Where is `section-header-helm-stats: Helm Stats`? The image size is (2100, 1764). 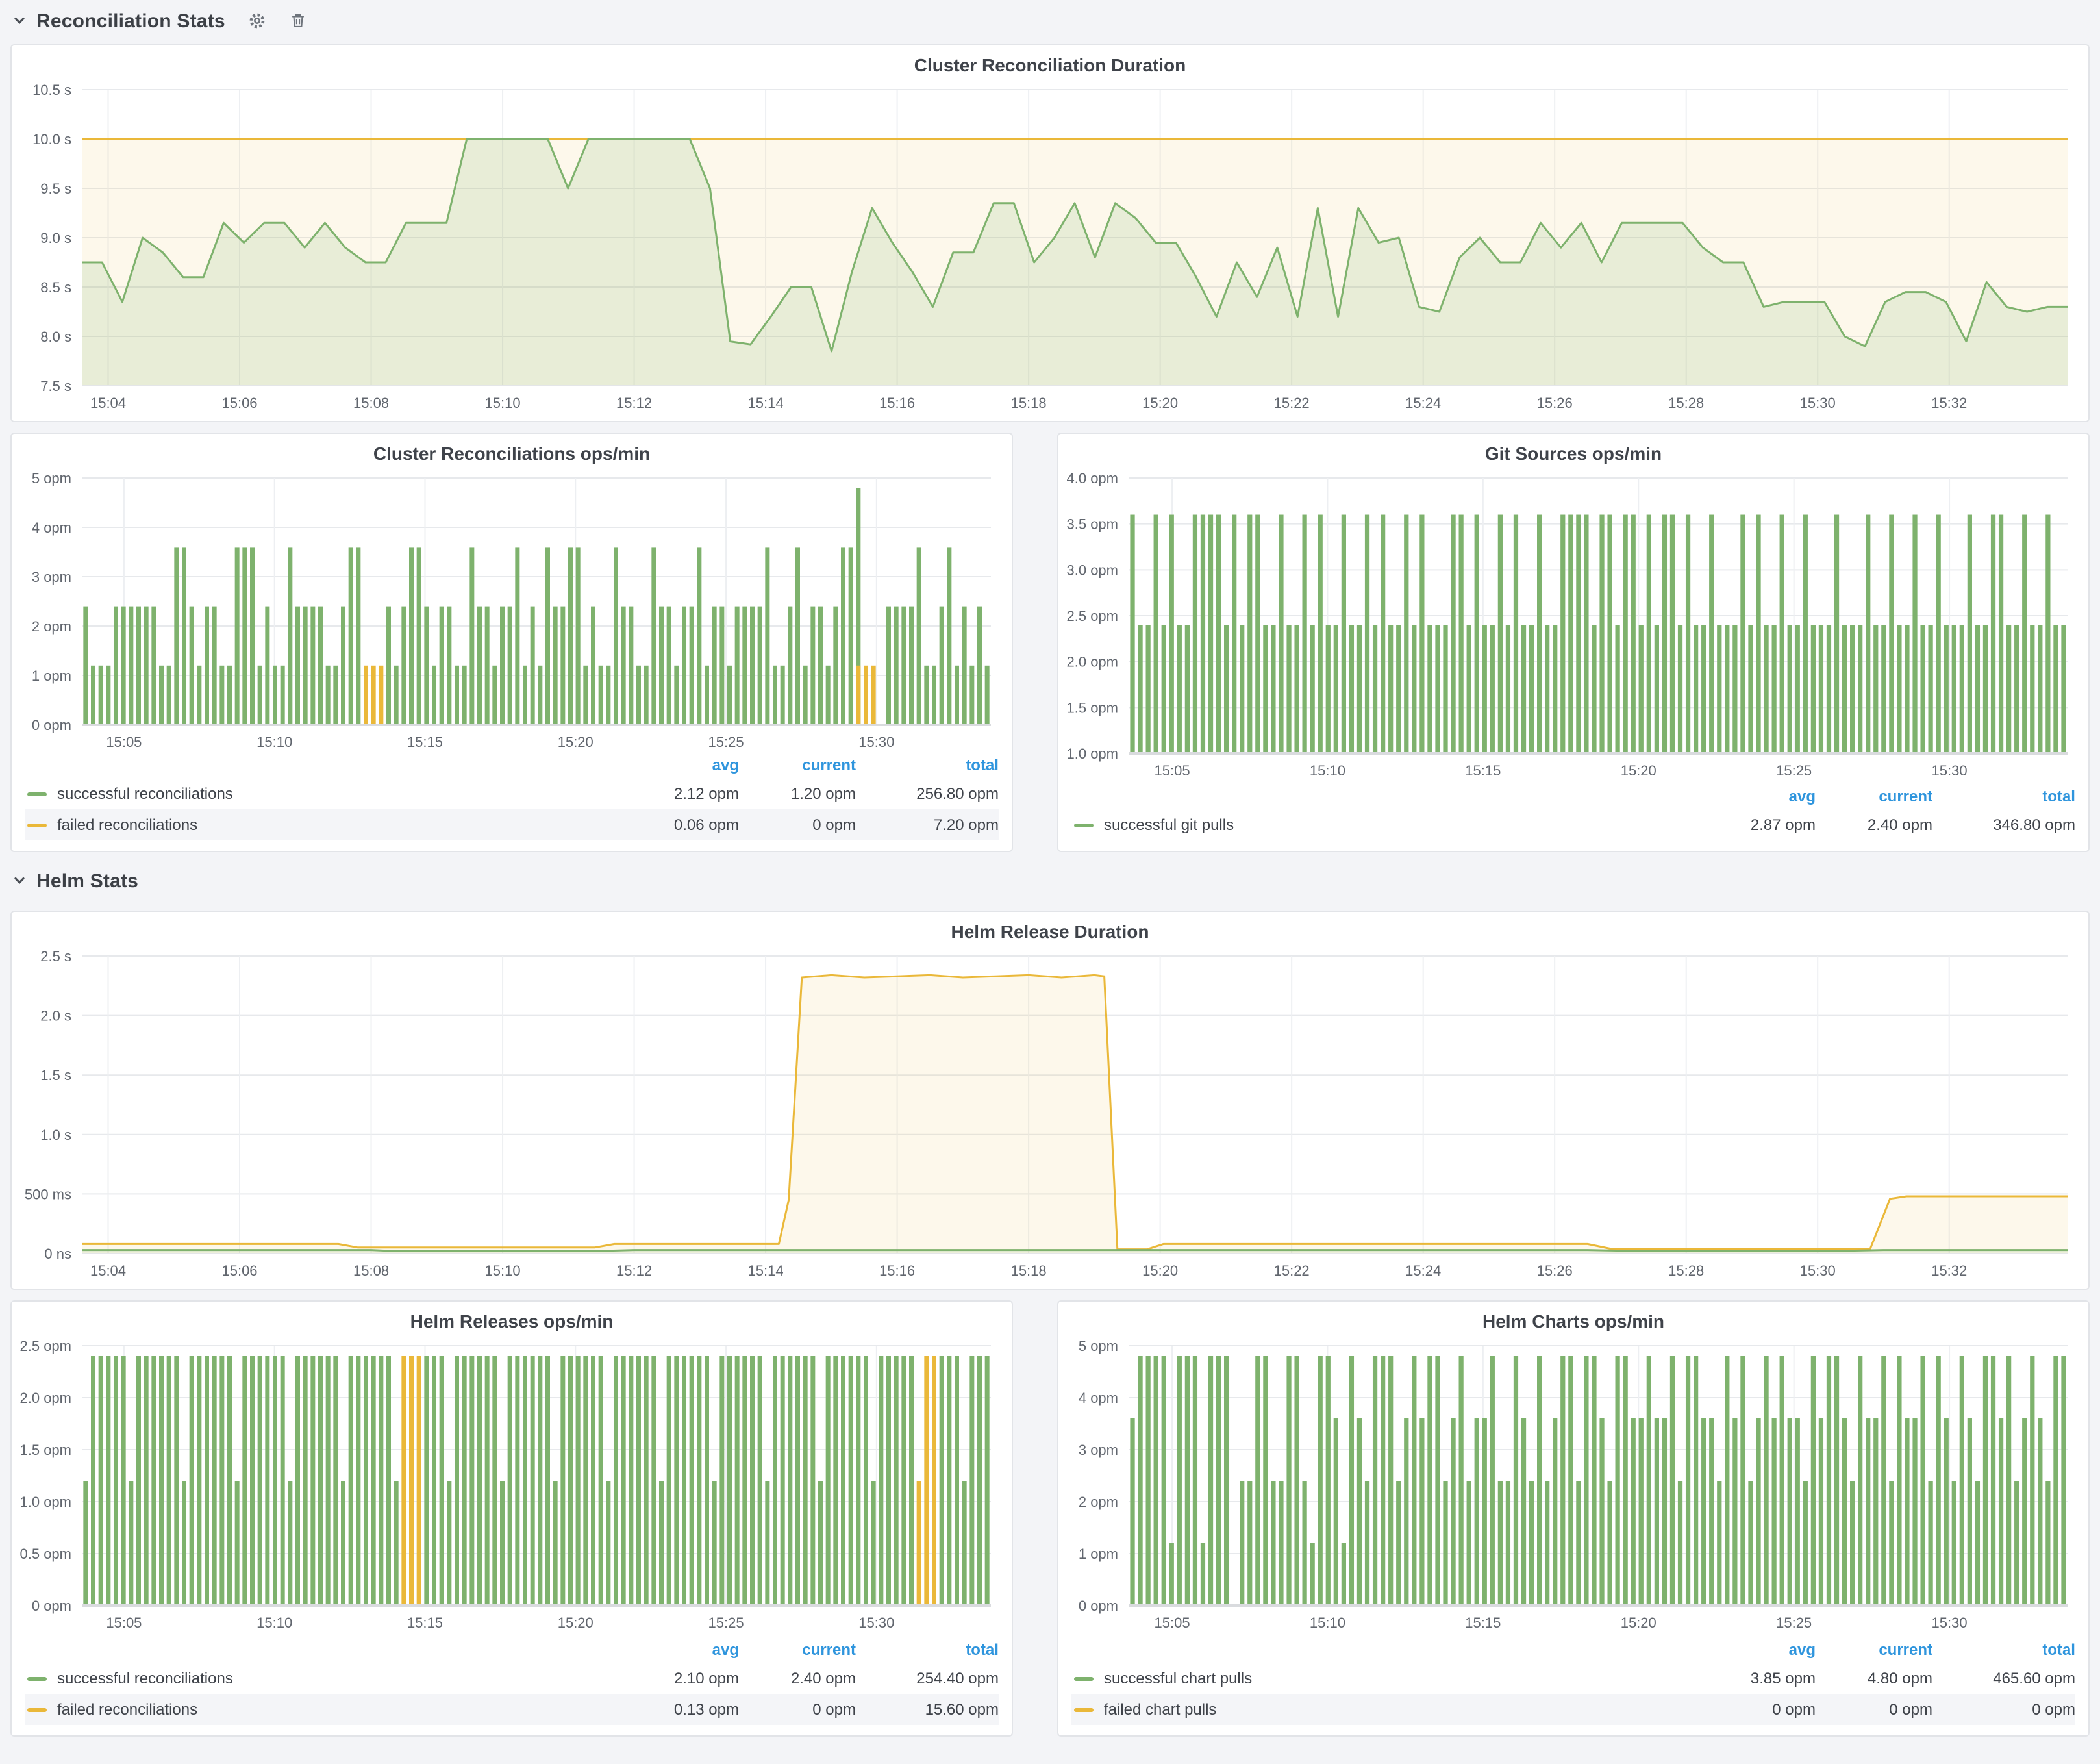
section-header-helm-stats: Helm Stats is located at coordinates (75, 881).